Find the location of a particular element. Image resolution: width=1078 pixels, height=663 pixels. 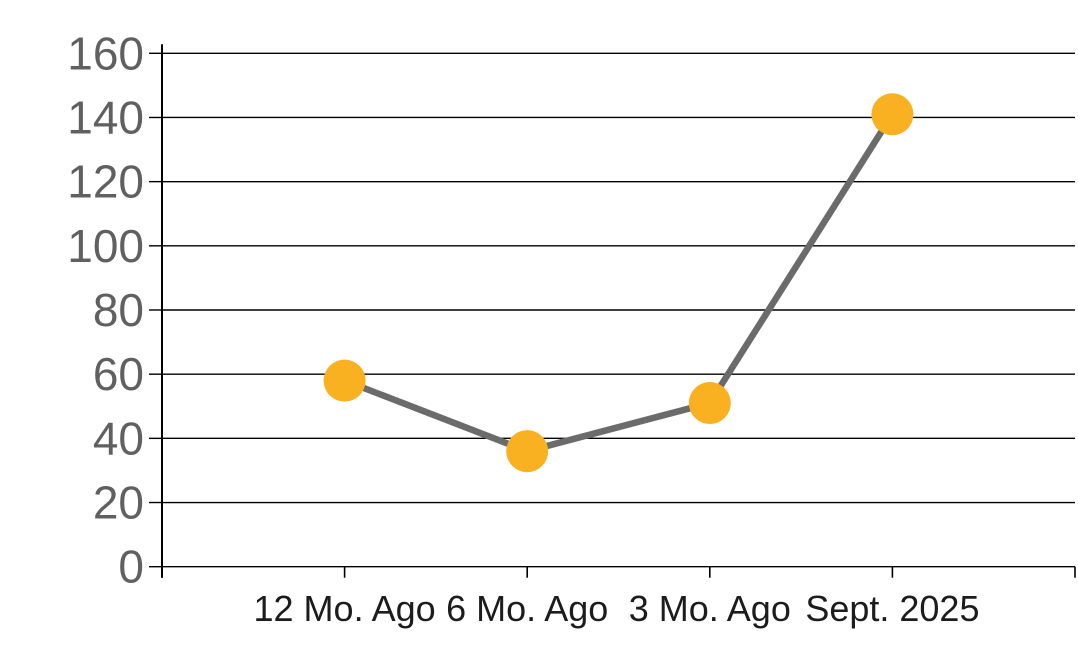

y-tick-label: 100 is located at coordinates (105, 246).